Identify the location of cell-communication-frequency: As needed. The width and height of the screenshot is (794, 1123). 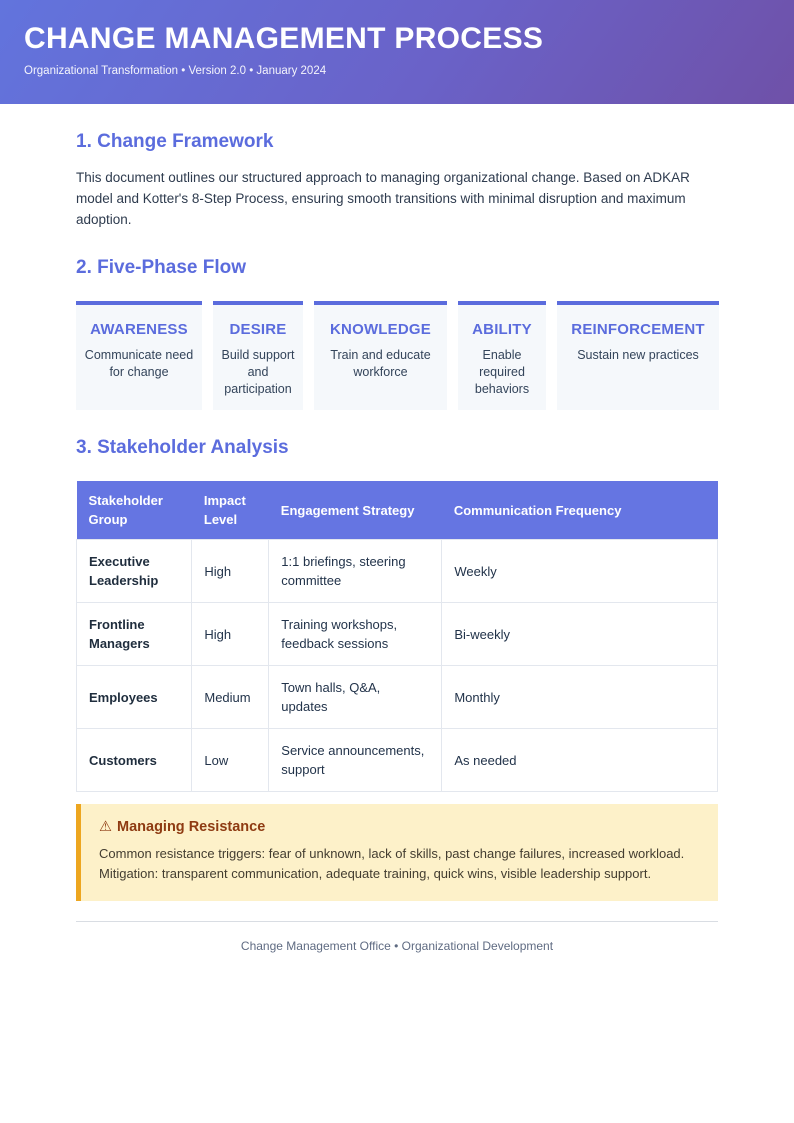
(579, 760).